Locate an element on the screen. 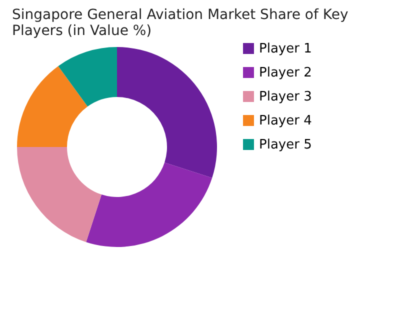 The height and width of the screenshot is (323, 404). legend-label: Player 4 is located at coordinates (285, 121).